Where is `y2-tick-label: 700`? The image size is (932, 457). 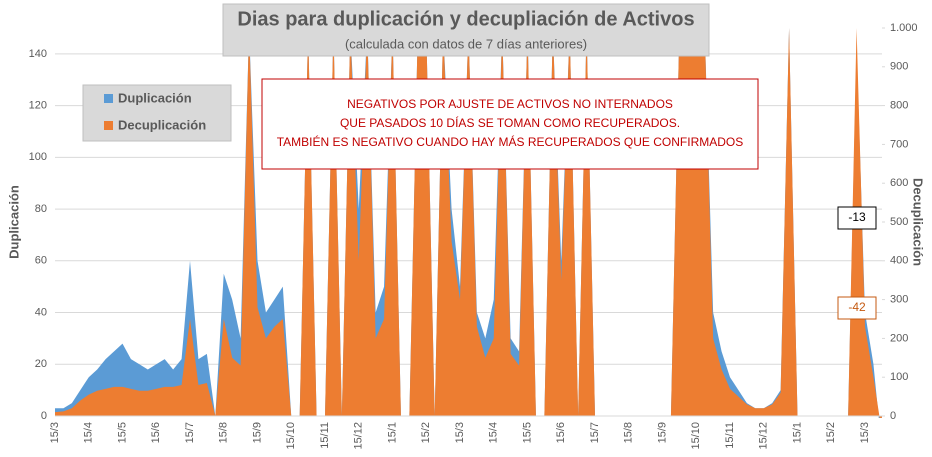 y2-tick-label: 700 is located at coordinates (899, 144).